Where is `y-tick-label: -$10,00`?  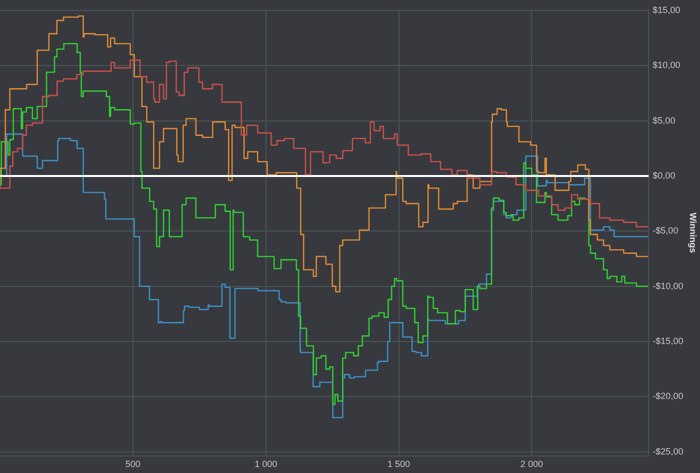
y-tick-label: -$10,00 is located at coordinates (668, 285).